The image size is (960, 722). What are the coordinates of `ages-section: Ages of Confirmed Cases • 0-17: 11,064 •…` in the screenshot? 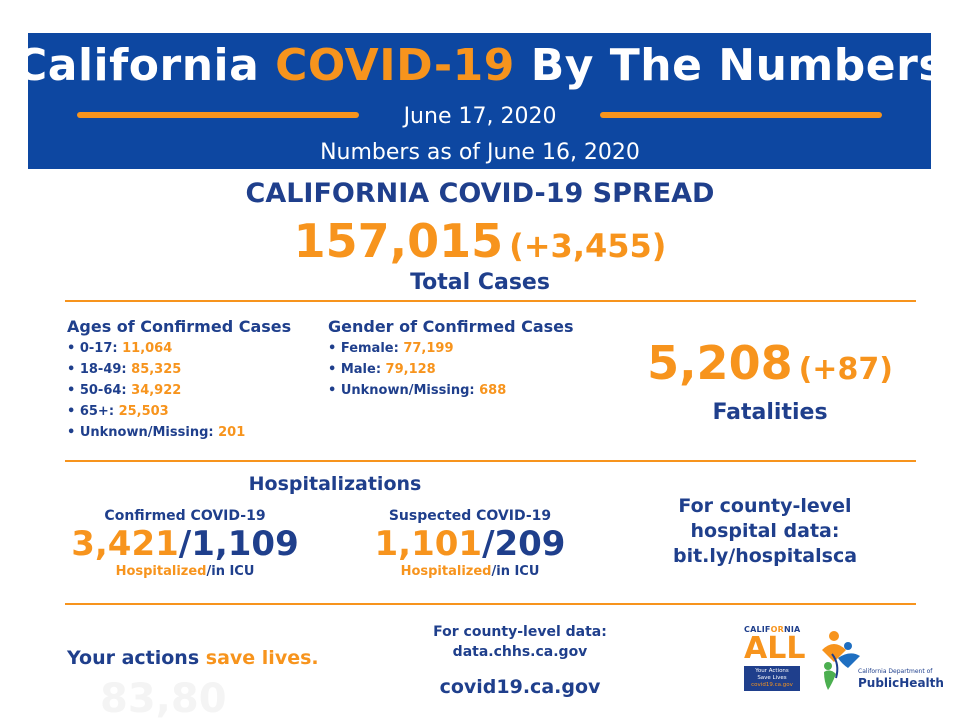 It's located at (179, 380).